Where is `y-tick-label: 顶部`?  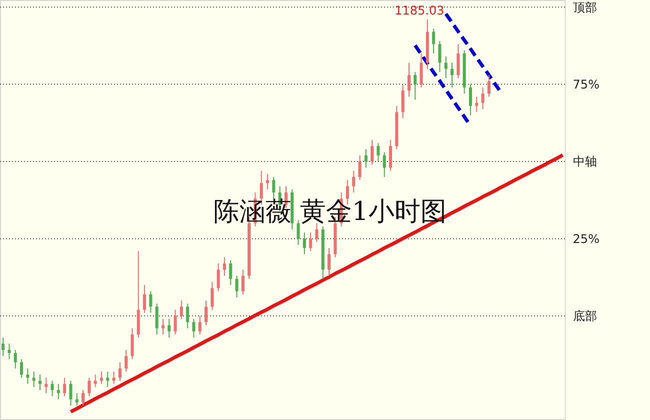 y-tick-label: 顶部 is located at coordinates (584, 7).